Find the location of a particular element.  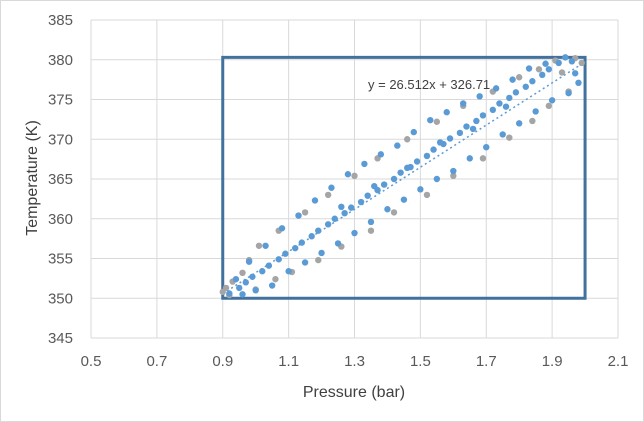

x-tick-label: 1.3 is located at coordinates (354, 361).